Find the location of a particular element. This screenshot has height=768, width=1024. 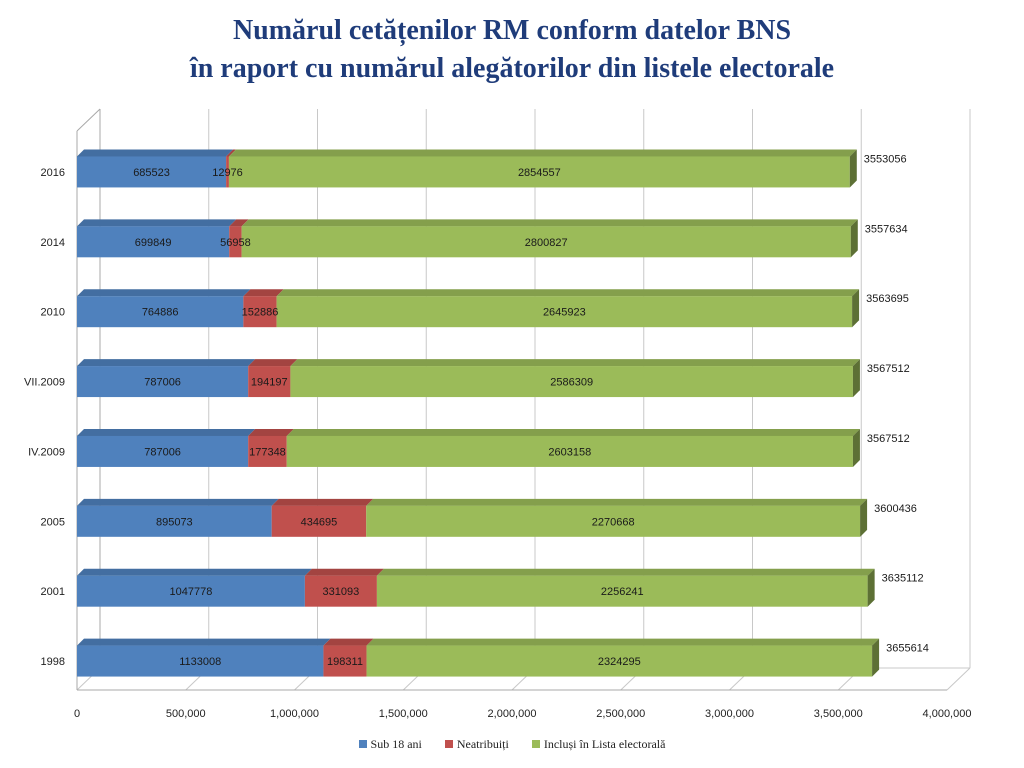

data-label: 895073 is located at coordinates (174, 522).